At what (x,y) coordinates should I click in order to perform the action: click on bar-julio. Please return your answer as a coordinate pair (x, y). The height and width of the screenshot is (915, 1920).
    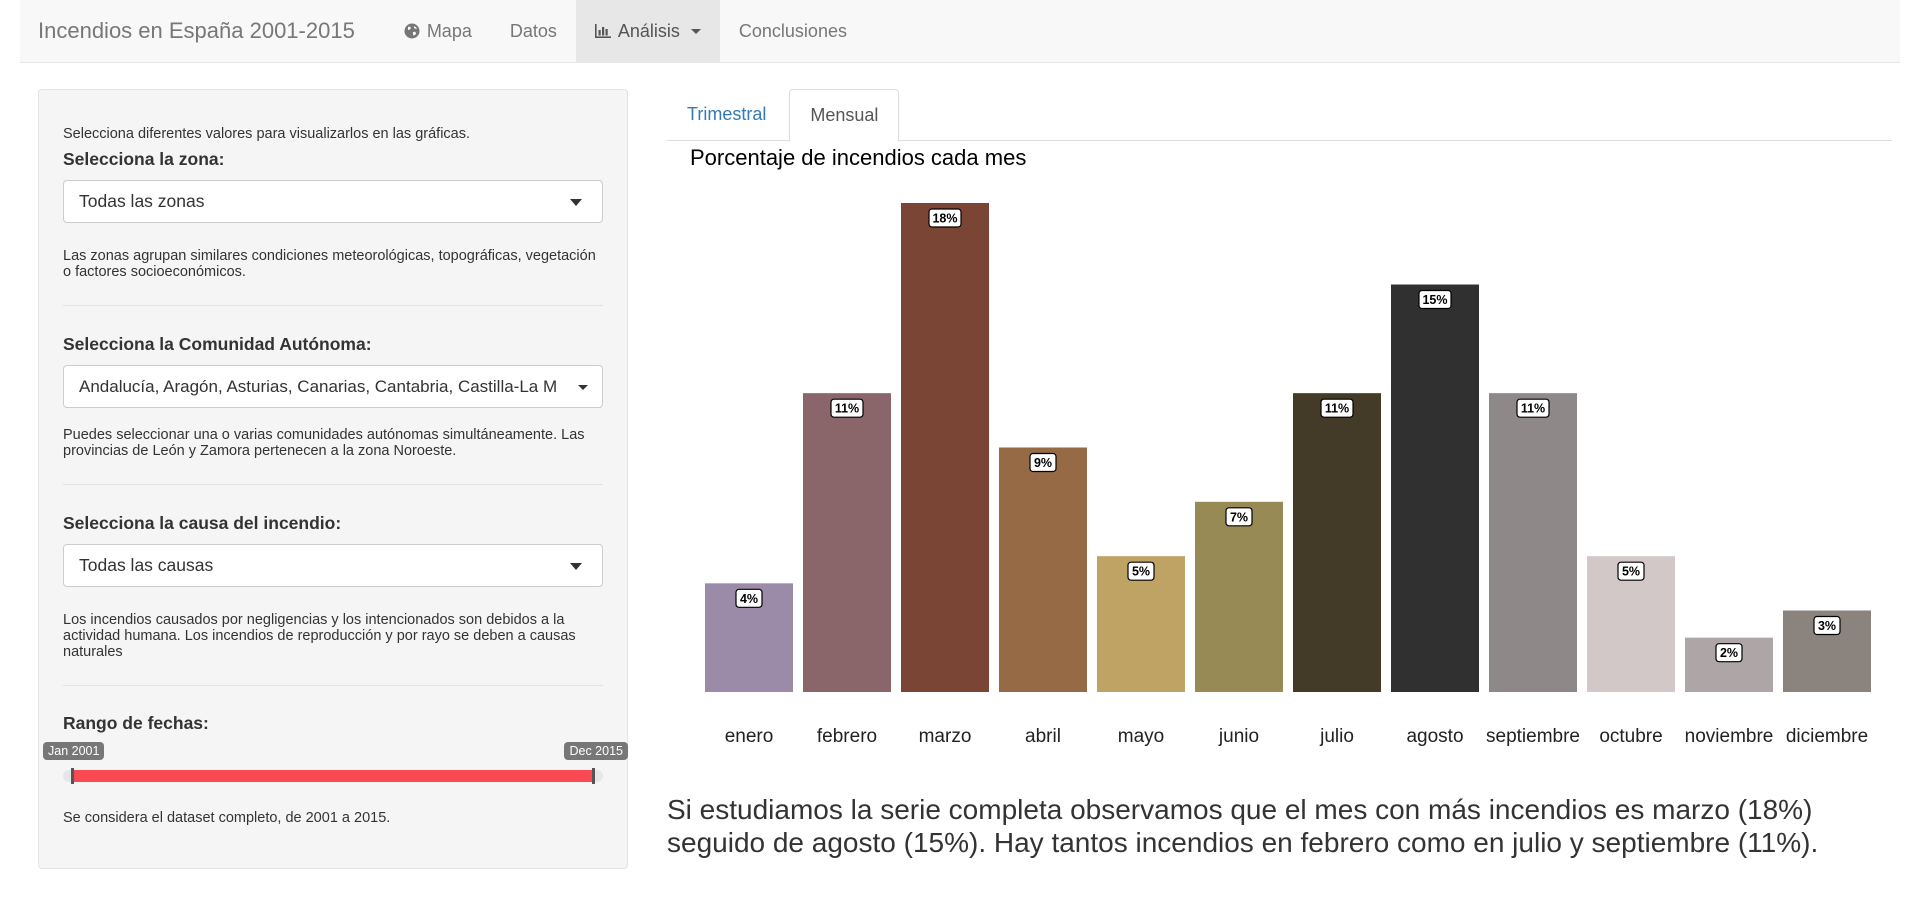
    Looking at the image, I should click on (1337, 542).